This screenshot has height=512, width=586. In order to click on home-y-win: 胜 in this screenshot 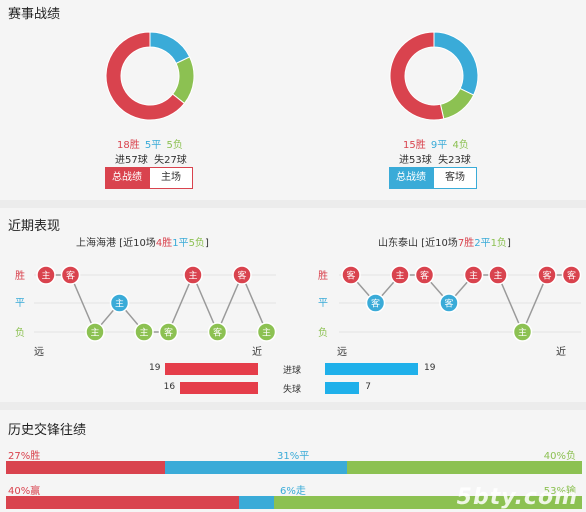, I will do `click(20, 276)`.